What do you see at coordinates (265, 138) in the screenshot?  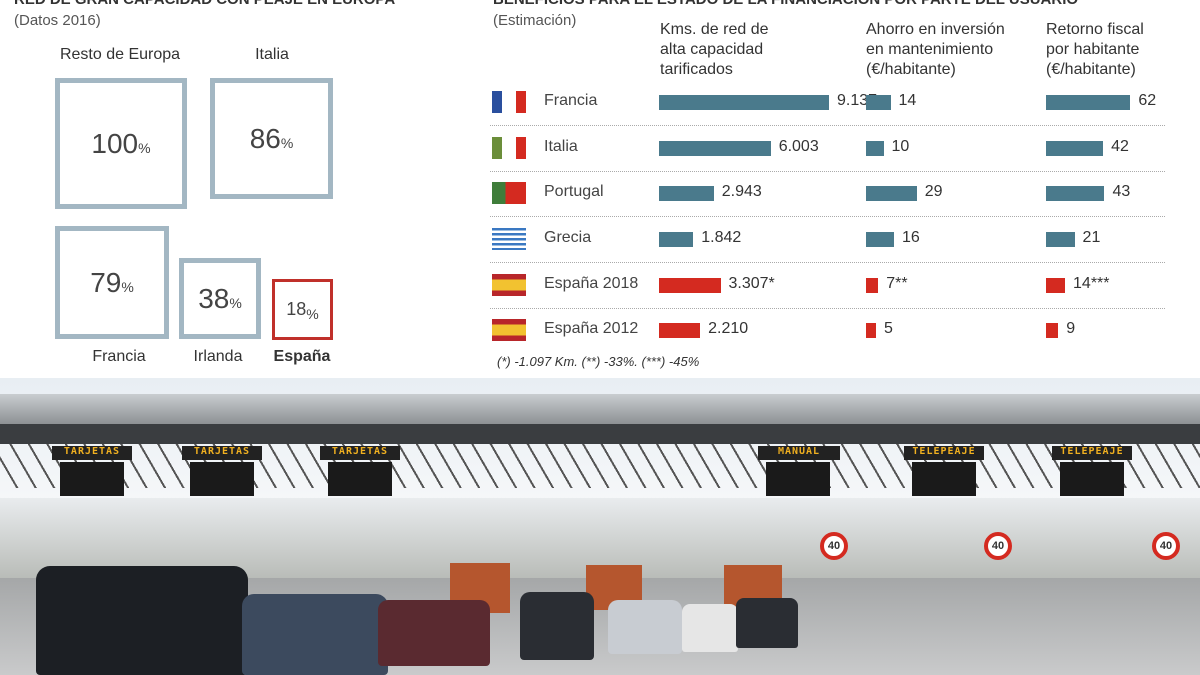 I see `percent-value: 86` at bounding box center [265, 138].